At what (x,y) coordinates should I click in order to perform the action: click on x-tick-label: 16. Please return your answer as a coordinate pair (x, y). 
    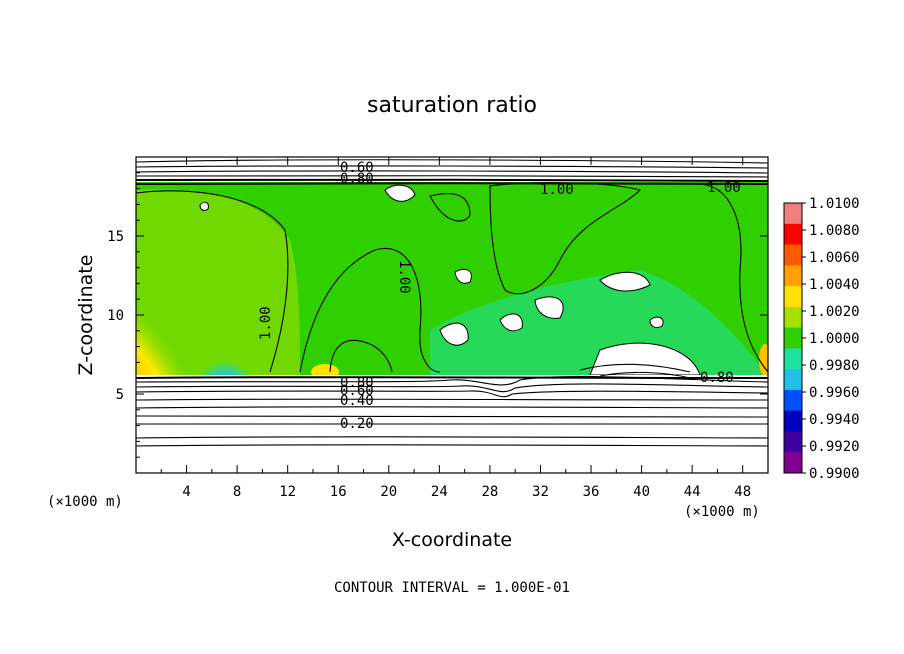
    Looking at the image, I should click on (338, 492).